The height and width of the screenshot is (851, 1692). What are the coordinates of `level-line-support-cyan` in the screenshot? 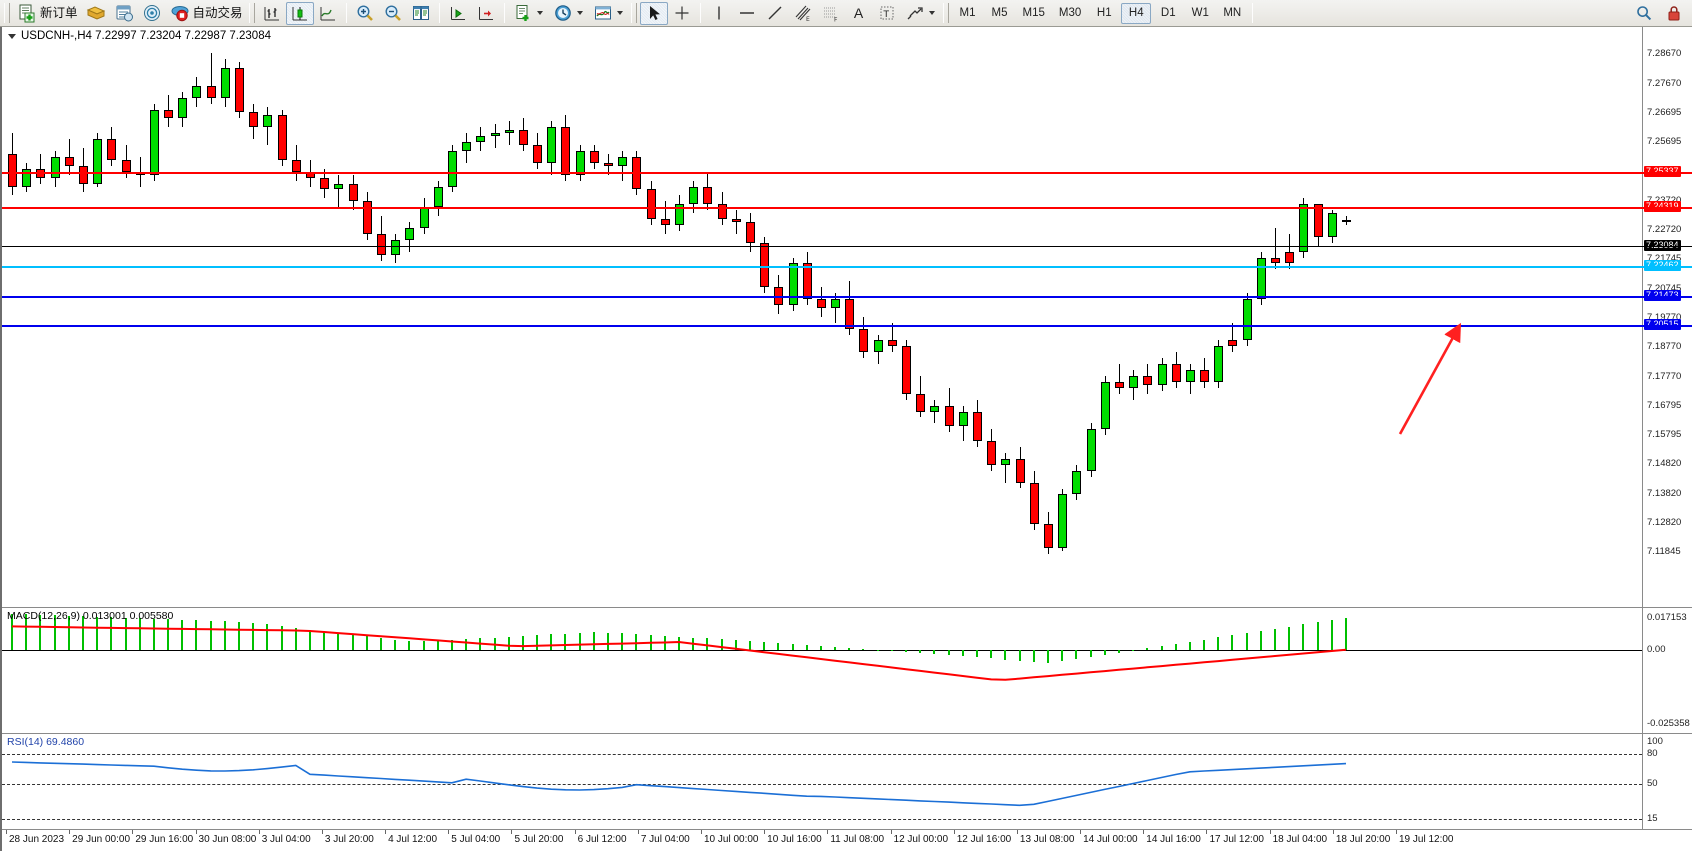 It's located at (847, 267).